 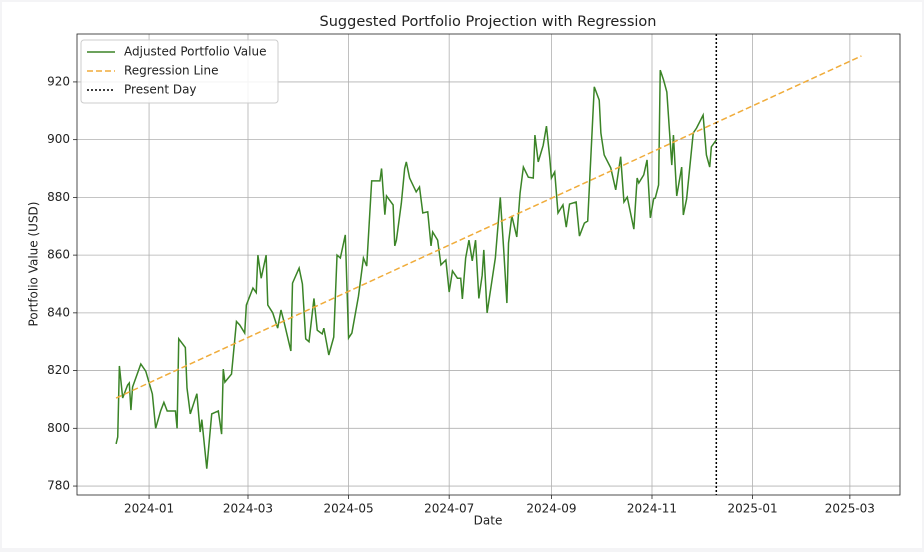 What do you see at coordinates (58, 428) in the screenshot?
I see `y-tick-label: 800` at bounding box center [58, 428].